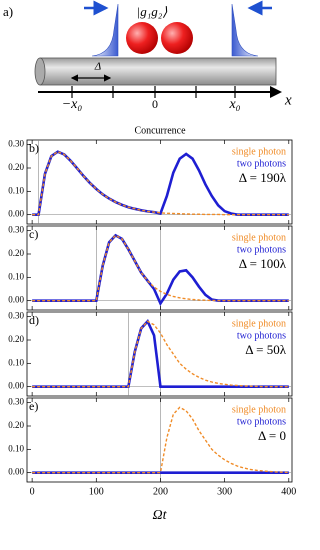 This screenshot has width=320, height=550. Describe the element at coordinates (160, 491) in the screenshot. I see `x-tick-label: 200` at that location.